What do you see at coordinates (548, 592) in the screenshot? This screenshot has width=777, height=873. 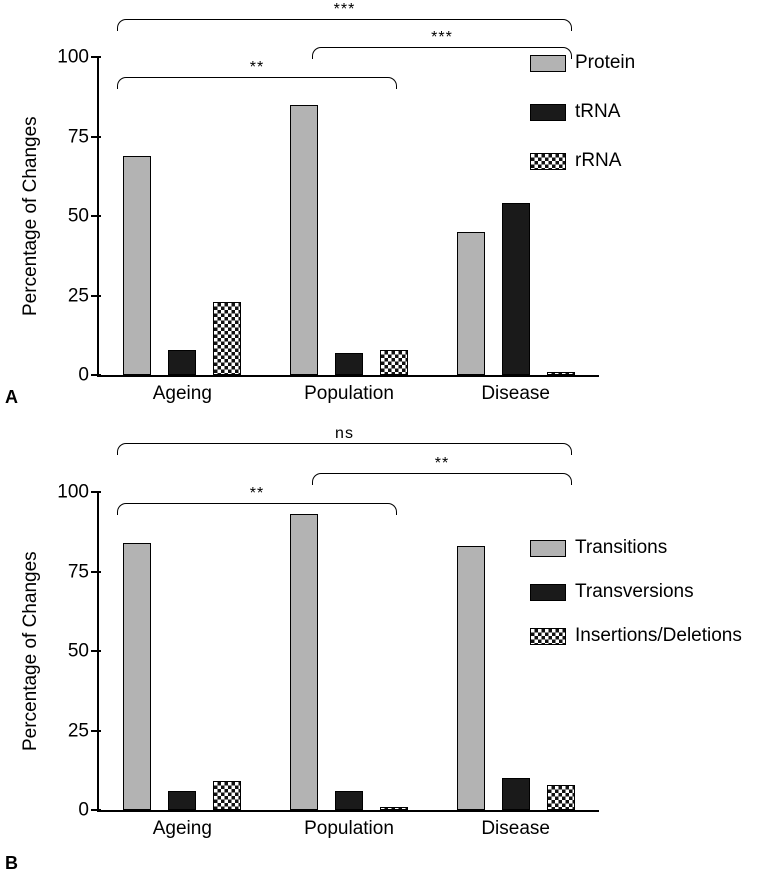 I see `legend-swatch-transversions` at bounding box center [548, 592].